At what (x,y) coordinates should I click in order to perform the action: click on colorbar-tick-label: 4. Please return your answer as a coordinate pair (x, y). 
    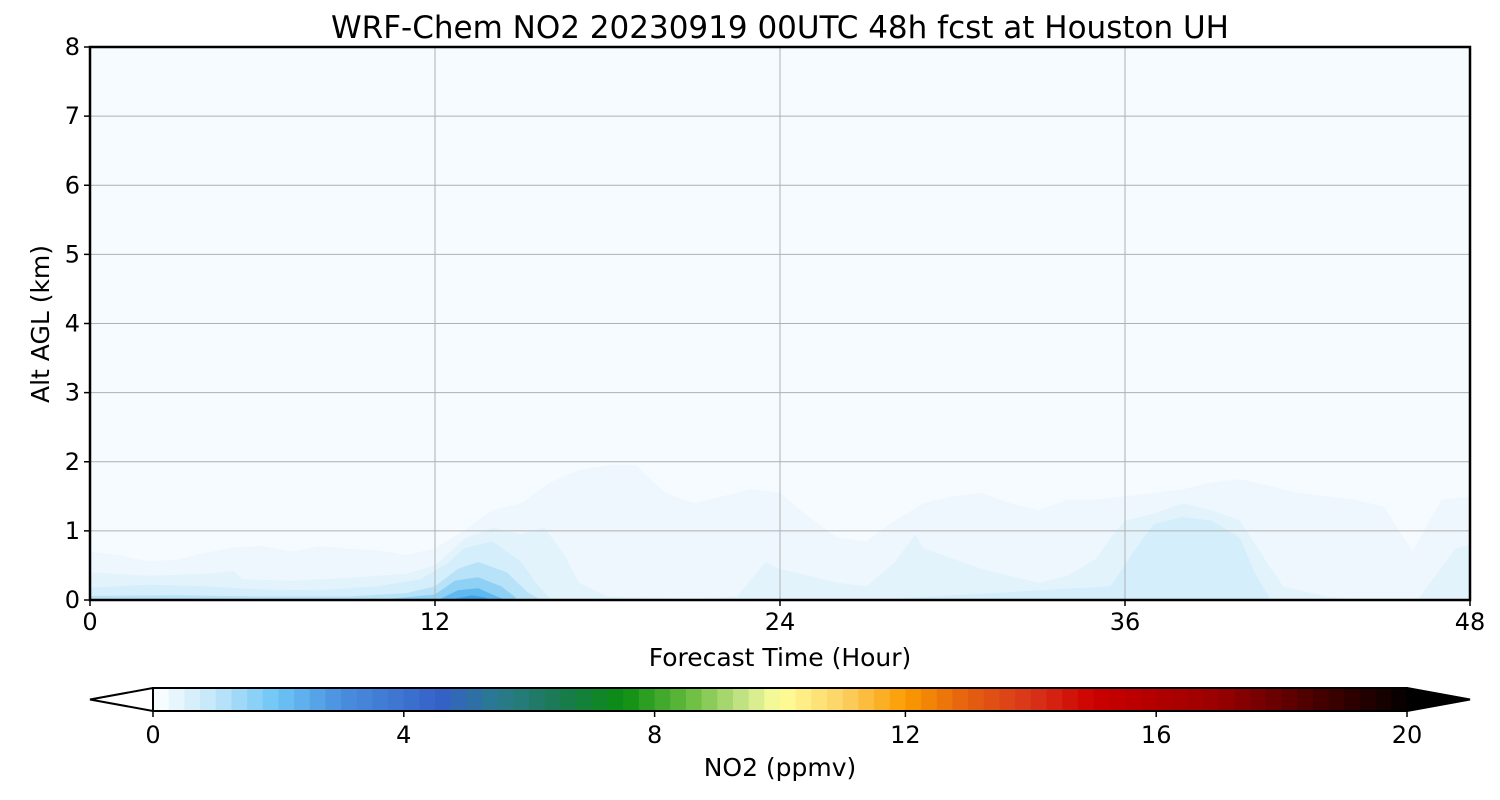
    Looking at the image, I should click on (403, 735).